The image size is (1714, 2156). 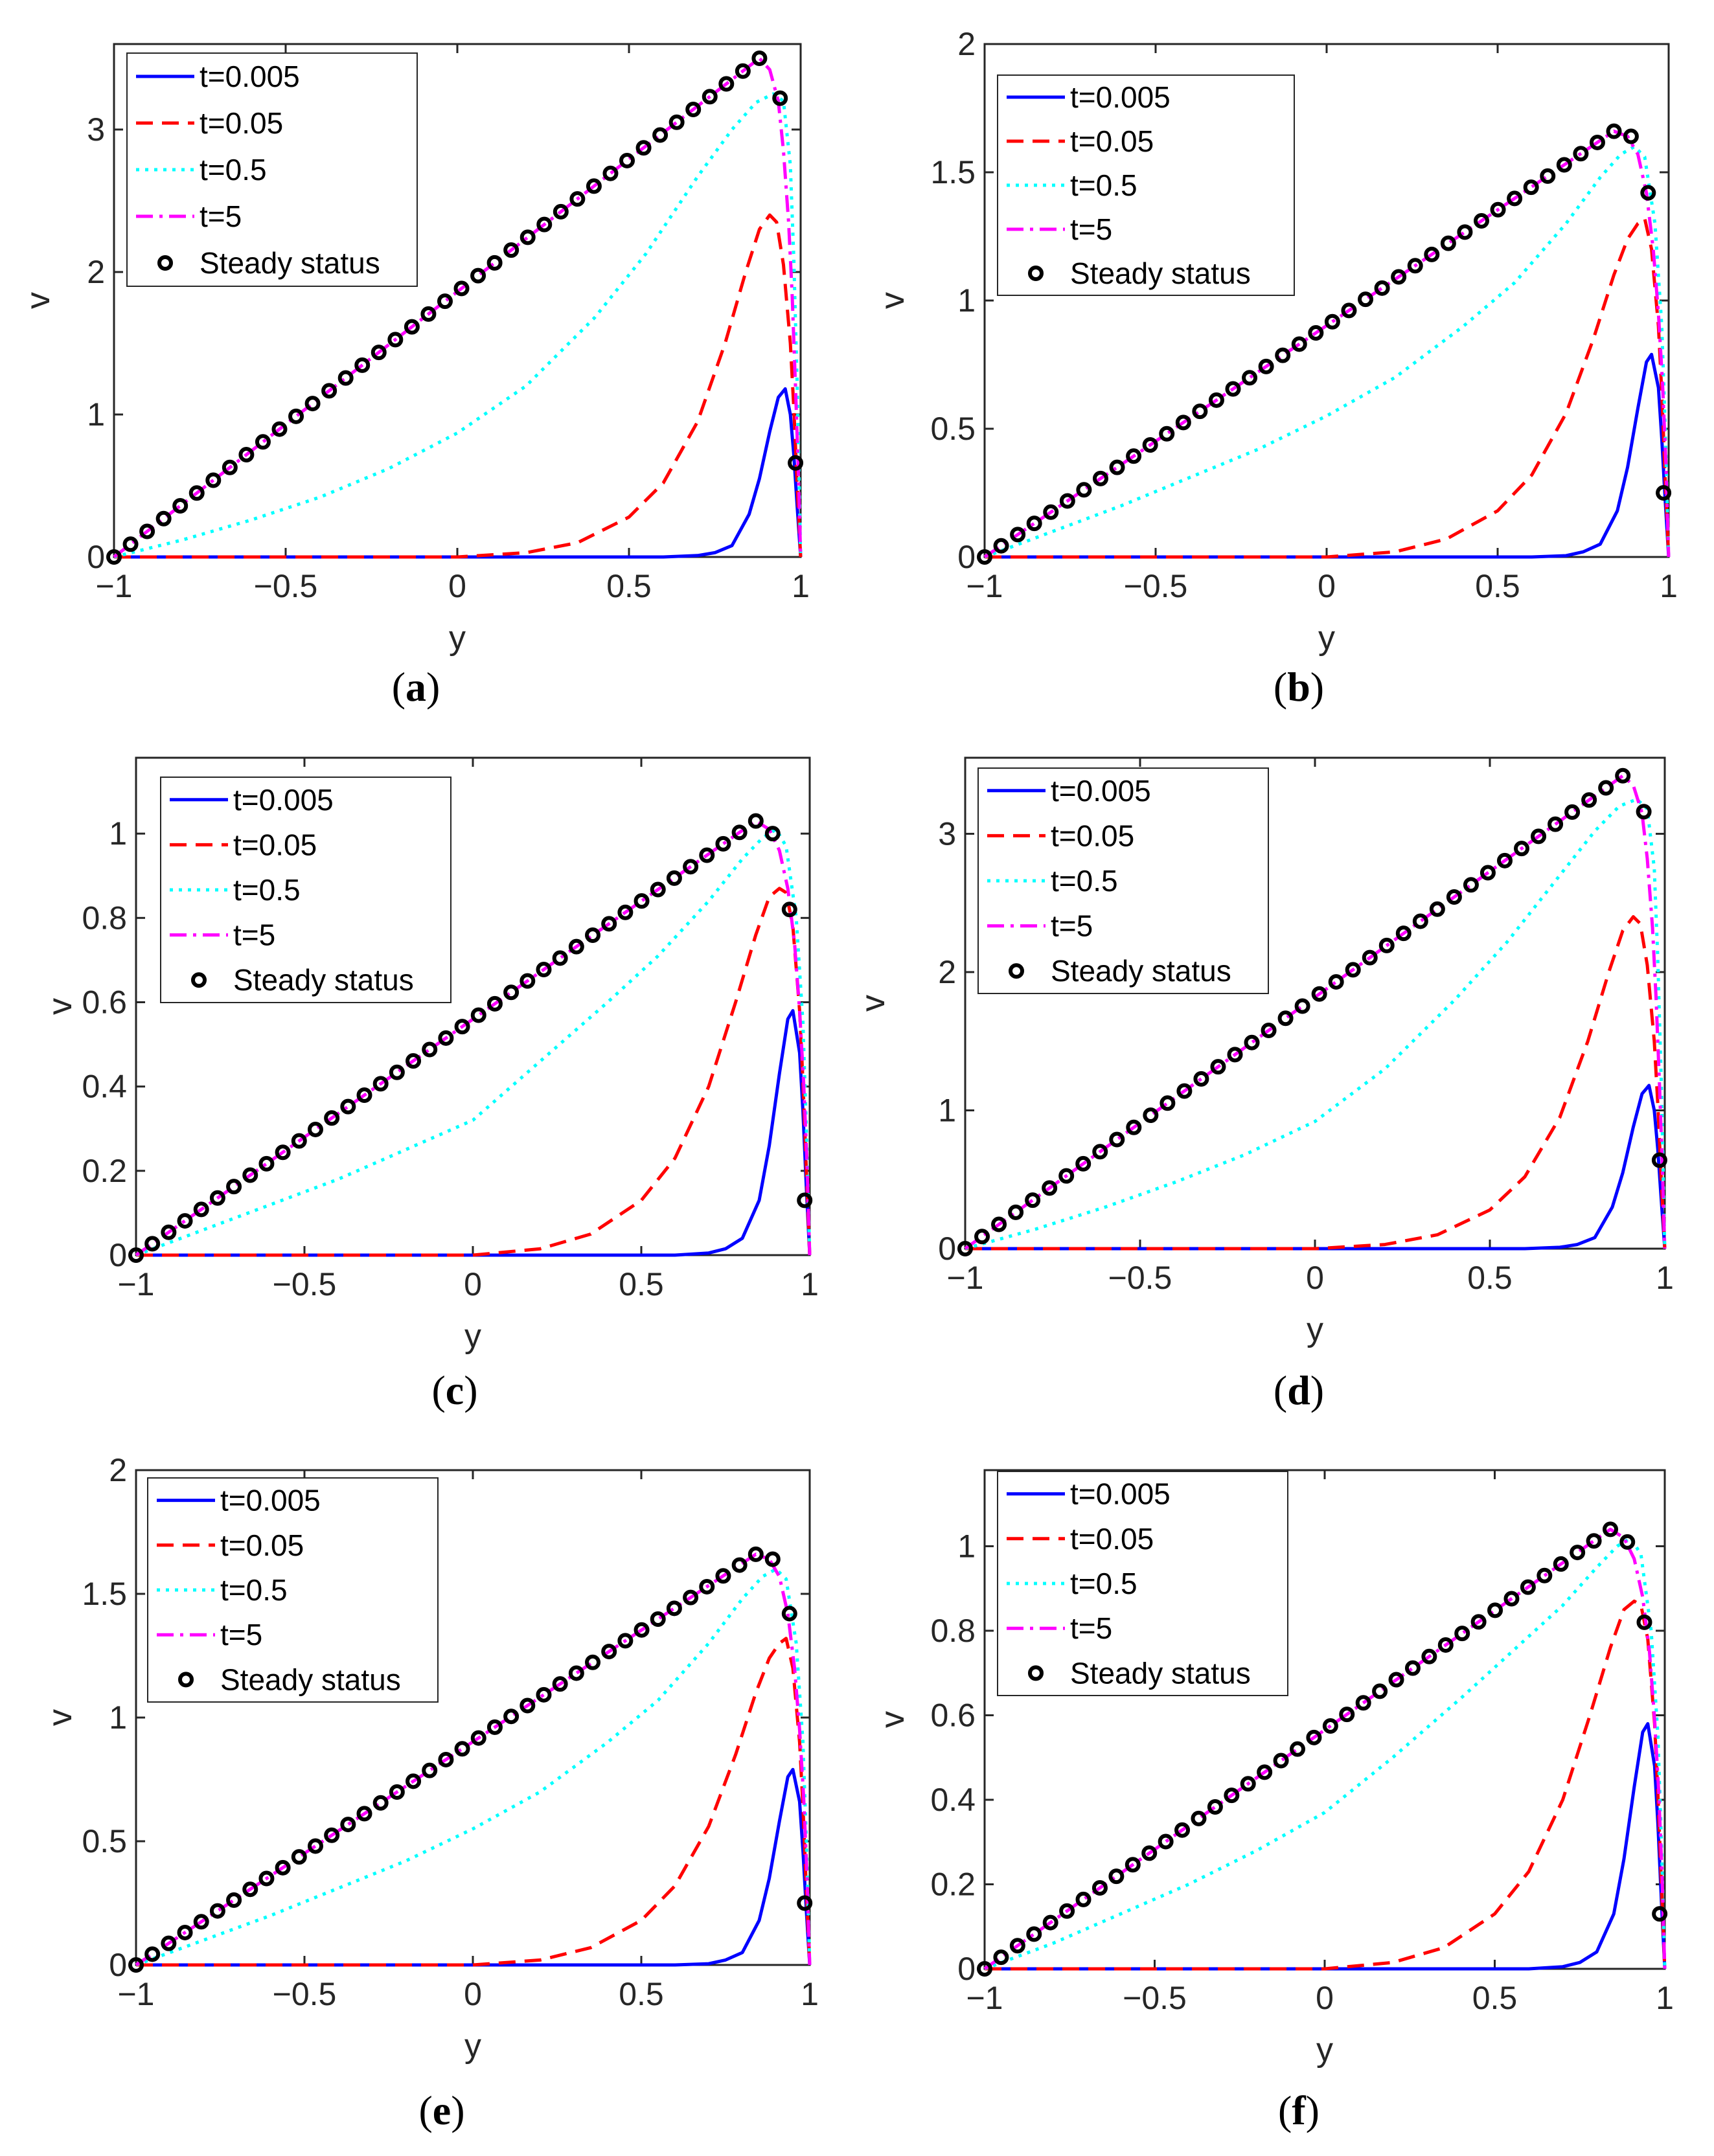 What do you see at coordinates (455, 1390) in the screenshot?
I see `caption-letter: c` at bounding box center [455, 1390].